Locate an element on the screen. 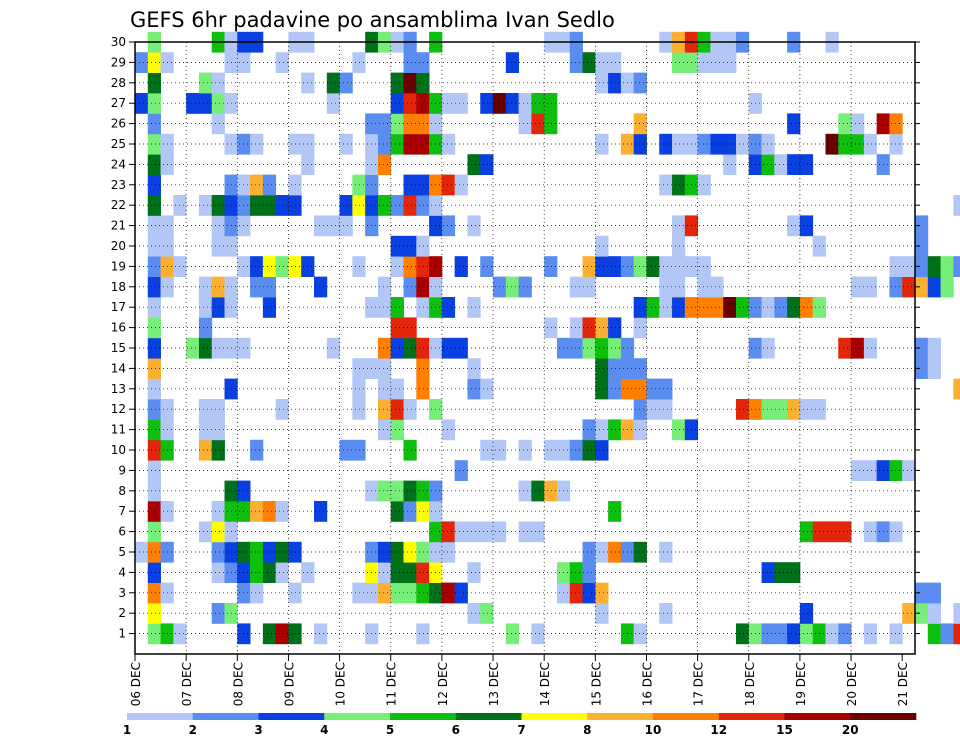 This screenshot has width=960, height=742. colorbar-label: 1 is located at coordinates (127, 730).